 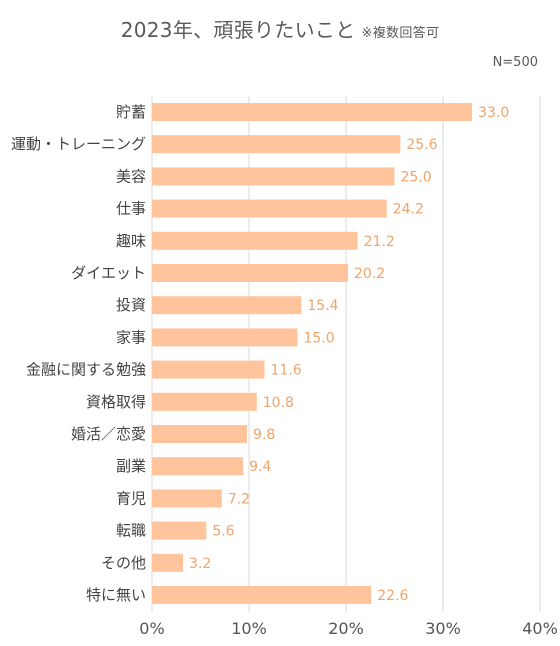 What do you see at coordinates (416, 177) in the screenshot?
I see `value-label-2: 25.0` at bounding box center [416, 177].